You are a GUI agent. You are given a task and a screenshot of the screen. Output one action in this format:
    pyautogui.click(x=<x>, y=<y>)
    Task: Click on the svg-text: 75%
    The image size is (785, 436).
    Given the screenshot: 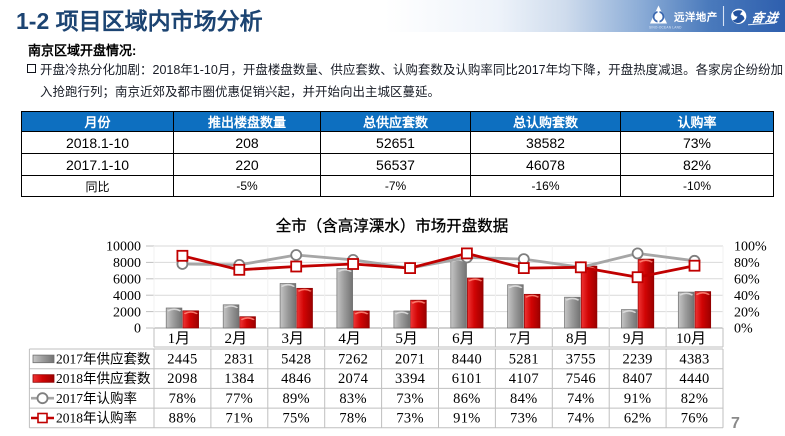 What is the action you would take?
    pyautogui.click(x=295, y=419)
    